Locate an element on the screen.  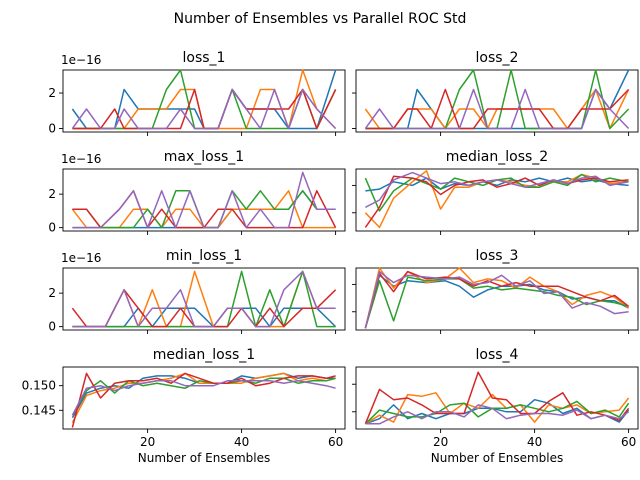
y-tick-label: 0.150 is located at coordinates (39, 386).